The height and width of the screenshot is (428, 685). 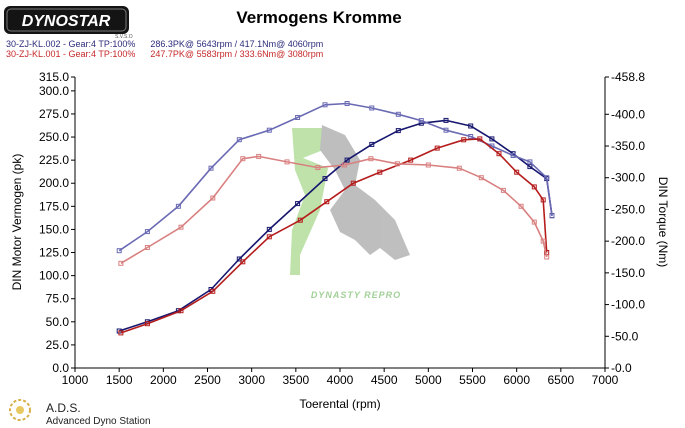 I want to click on y-axis-right-title: DIN Torque (Nm), so click(x=663, y=222).